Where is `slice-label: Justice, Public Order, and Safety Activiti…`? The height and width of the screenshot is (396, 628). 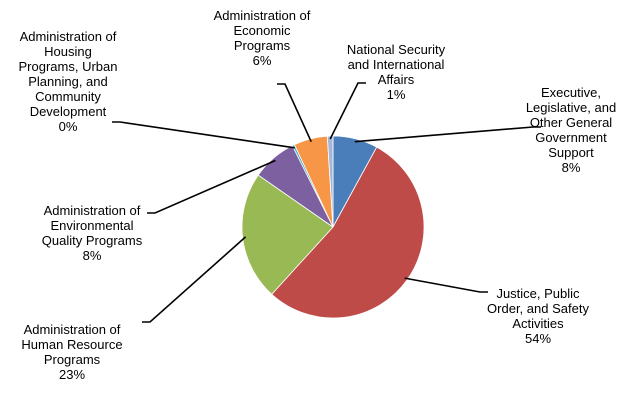 slice-label: Justice, Public Order, and Safety Activiti… is located at coordinates (538, 316).